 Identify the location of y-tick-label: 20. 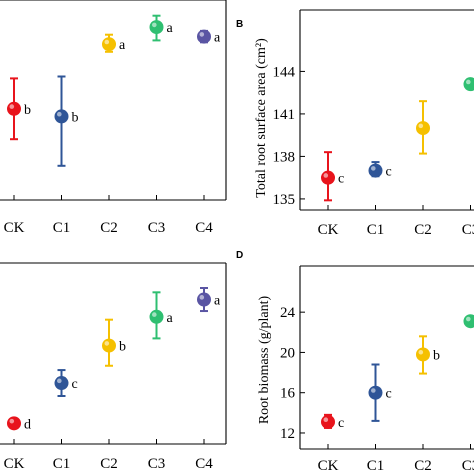
(287, 353).